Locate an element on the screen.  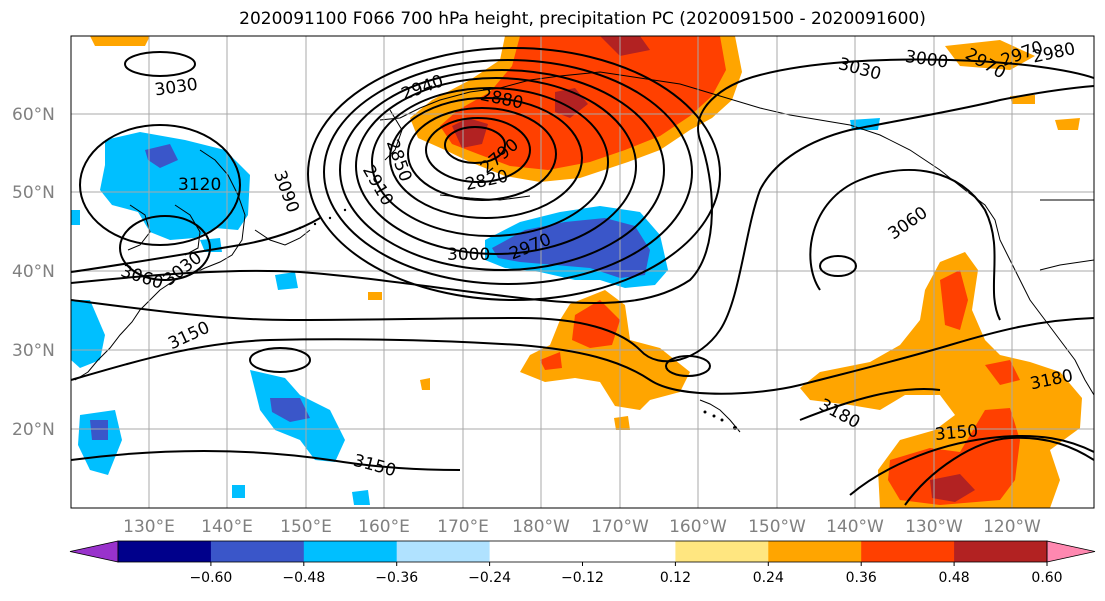
lat-tick-label: 30°N is located at coordinates (33, 351).